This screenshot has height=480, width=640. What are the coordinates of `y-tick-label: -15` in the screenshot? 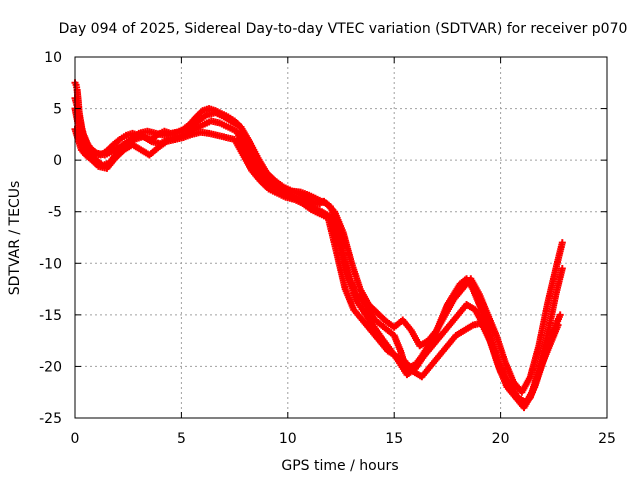 It's located at (50, 316).